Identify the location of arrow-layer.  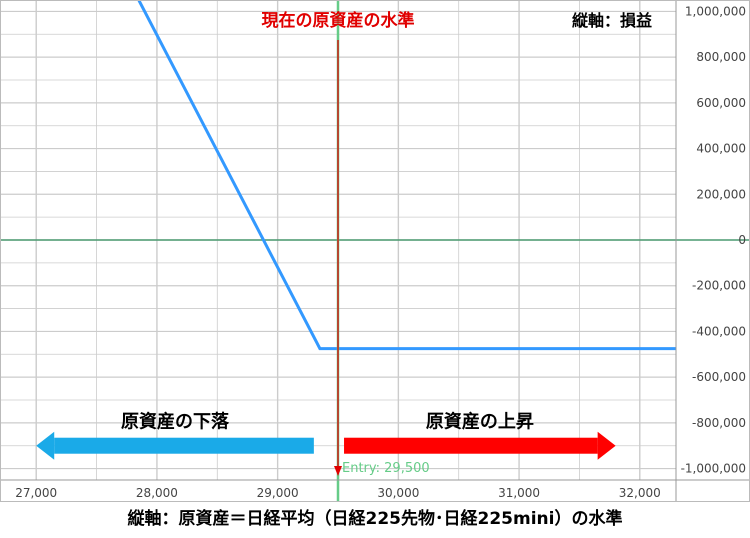
(326, 445).